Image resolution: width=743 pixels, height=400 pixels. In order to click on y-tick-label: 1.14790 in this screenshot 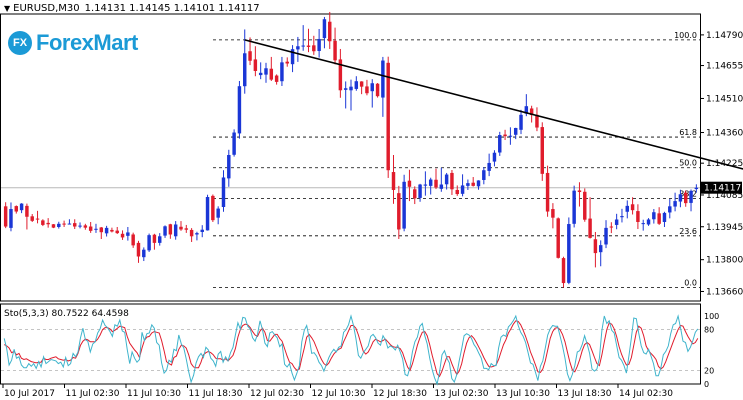, I will do `click(724, 36)`.